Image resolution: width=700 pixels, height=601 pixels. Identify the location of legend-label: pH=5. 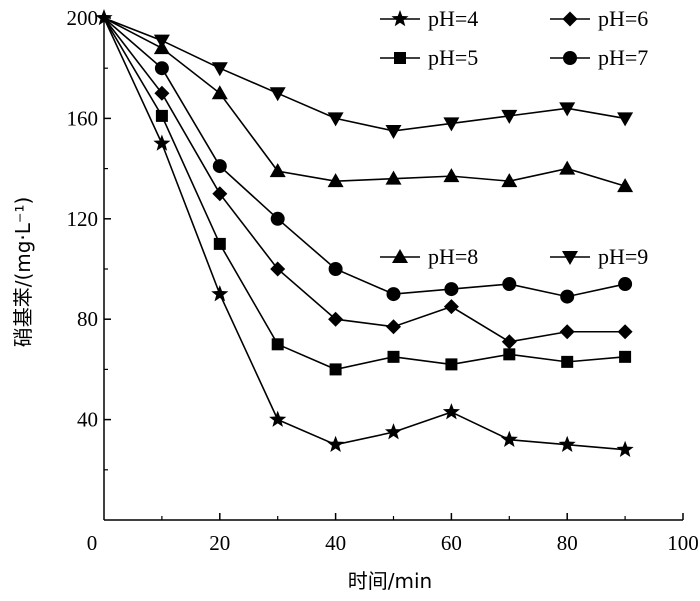
(453, 57).